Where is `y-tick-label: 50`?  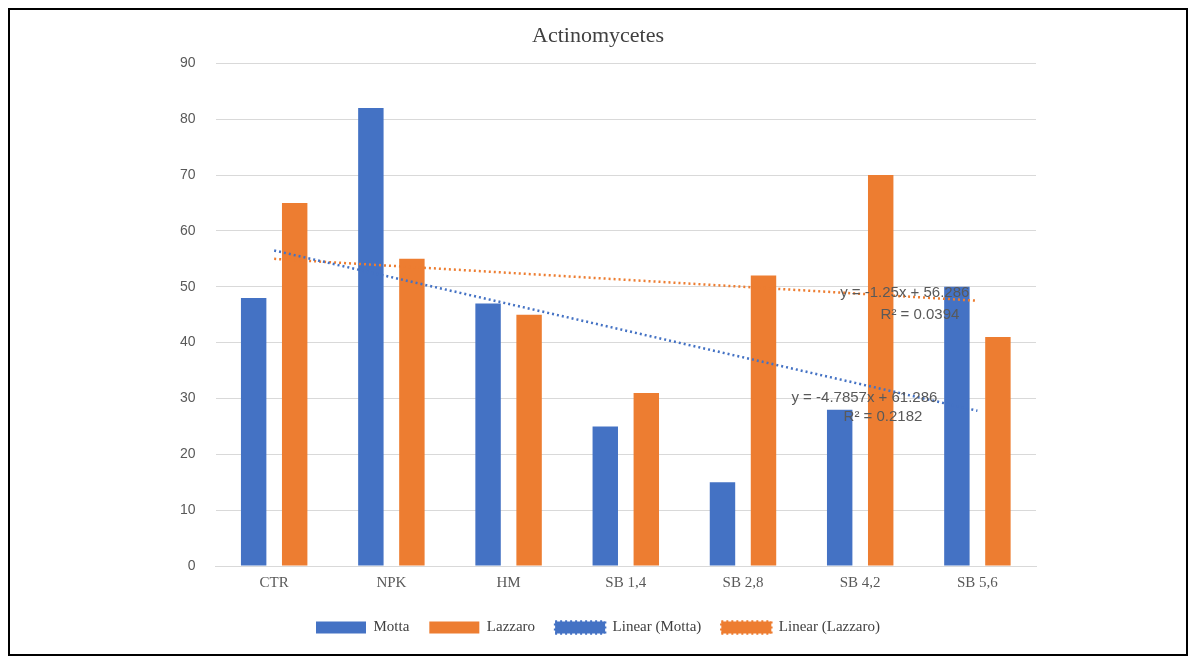 y-tick-label: 50 is located at coordinates (187, 285).